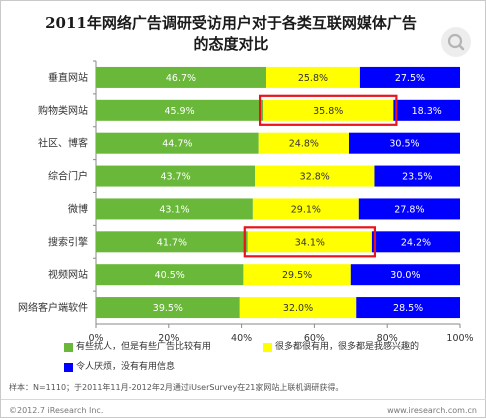 The width and height of the screenshot is (486, 420). Describe the element at coordinates (56, 410) in the screenshot. I see `copyright-text: ©2012.7 iResearch Inc.` at that location.